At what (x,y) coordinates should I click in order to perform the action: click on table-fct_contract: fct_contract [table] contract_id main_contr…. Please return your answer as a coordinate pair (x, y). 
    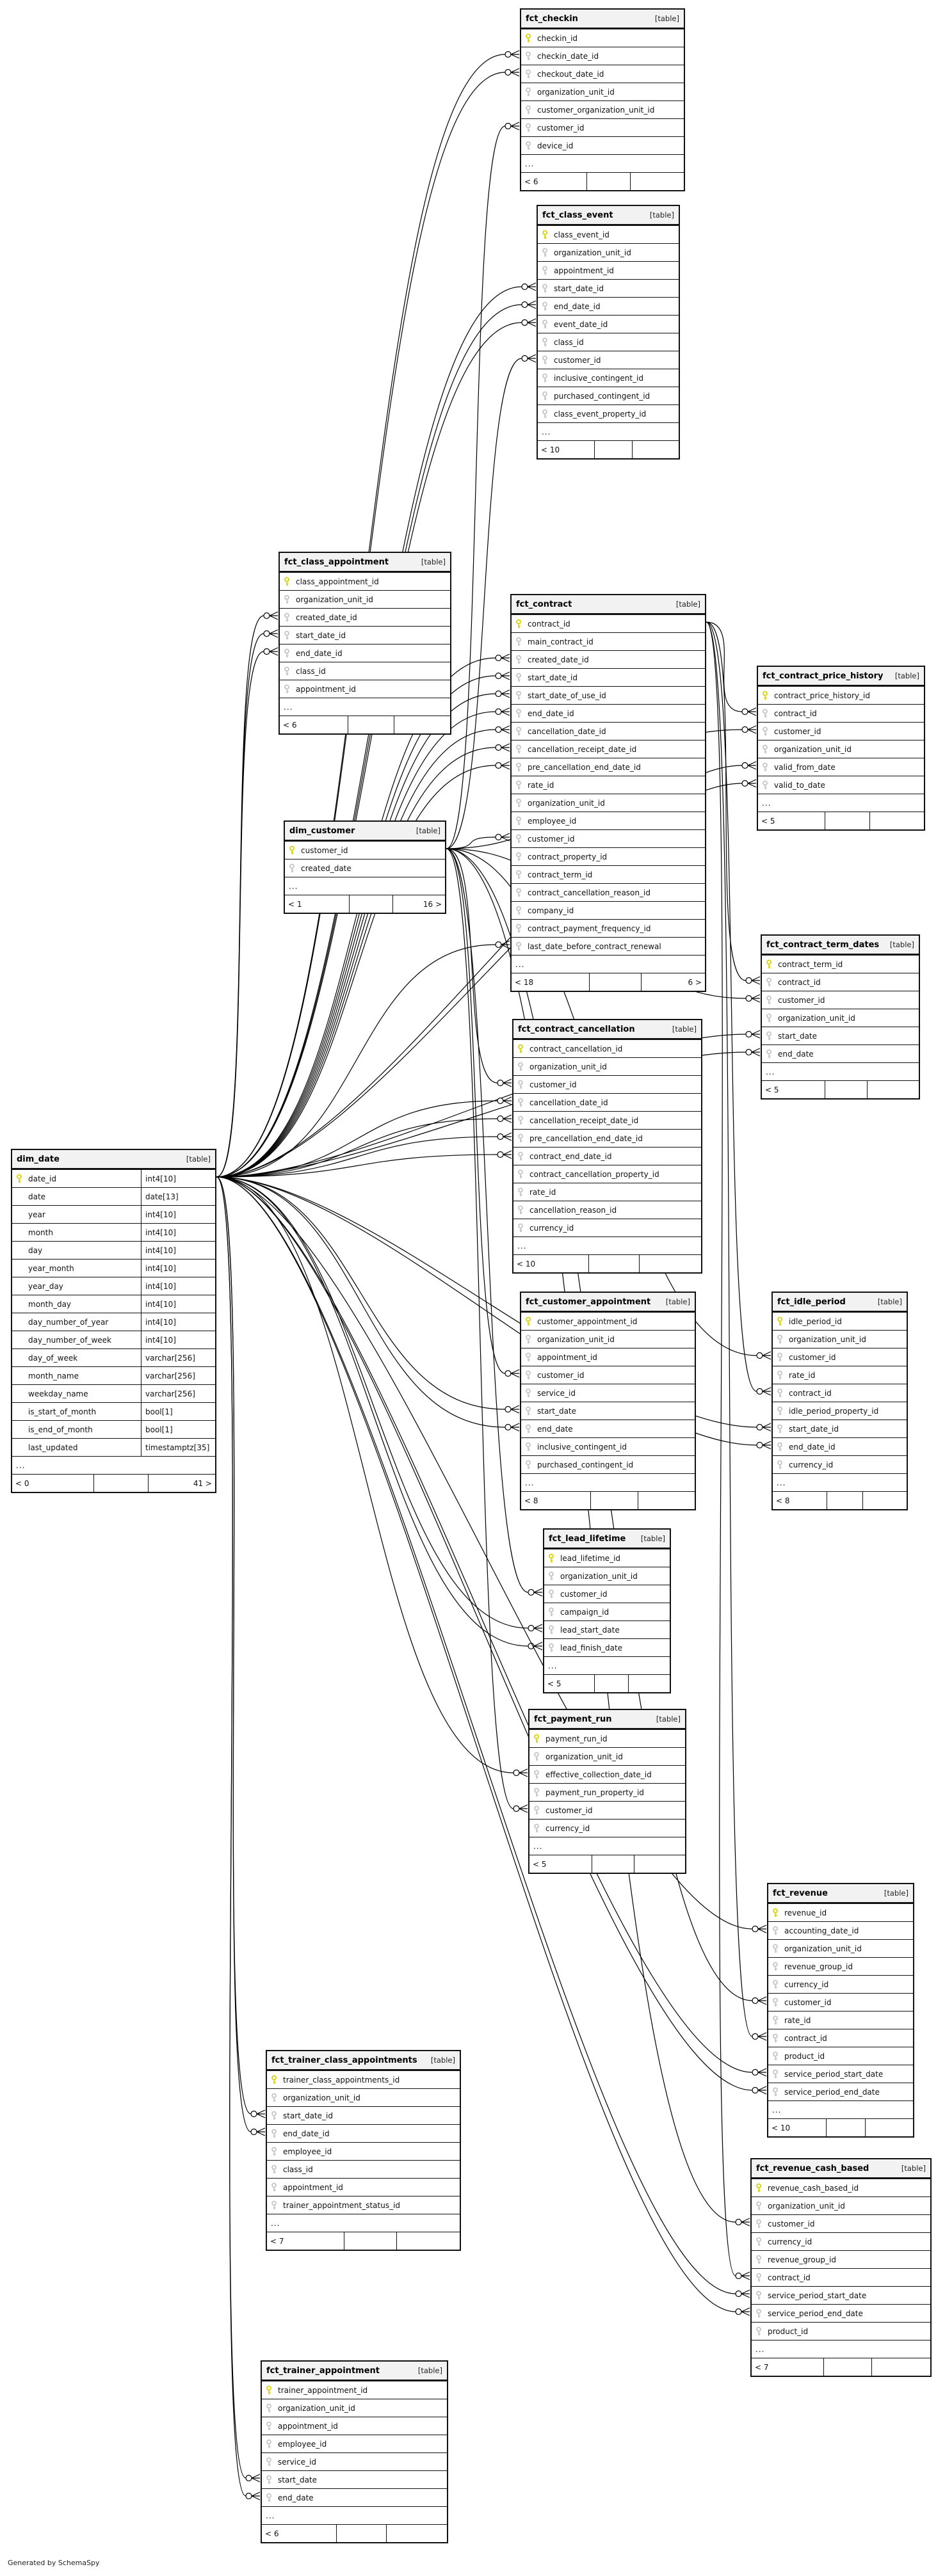
    Looking at the image, I should click on (608, 793).